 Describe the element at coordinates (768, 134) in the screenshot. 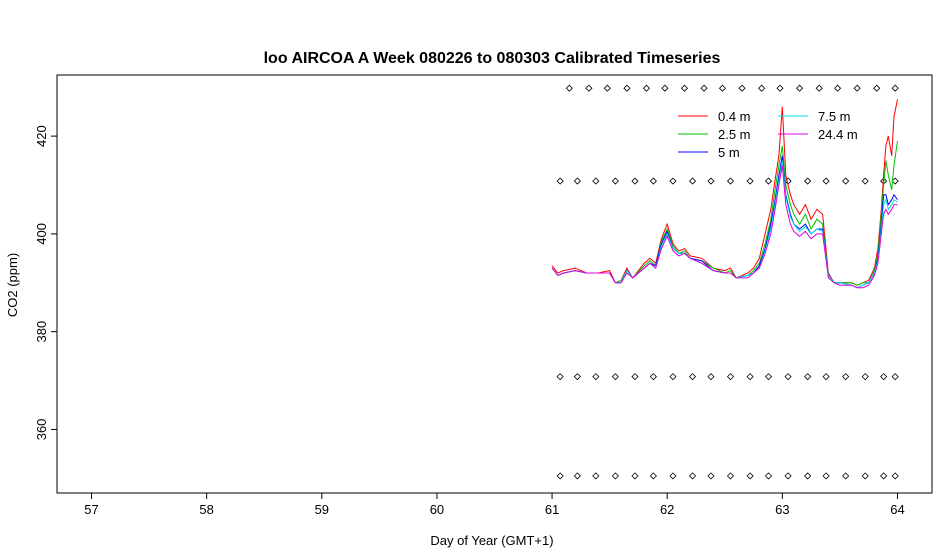

I see `legend: 0.4 m 2.5 m 5 m 7.5 m 24.4 m` at that location.